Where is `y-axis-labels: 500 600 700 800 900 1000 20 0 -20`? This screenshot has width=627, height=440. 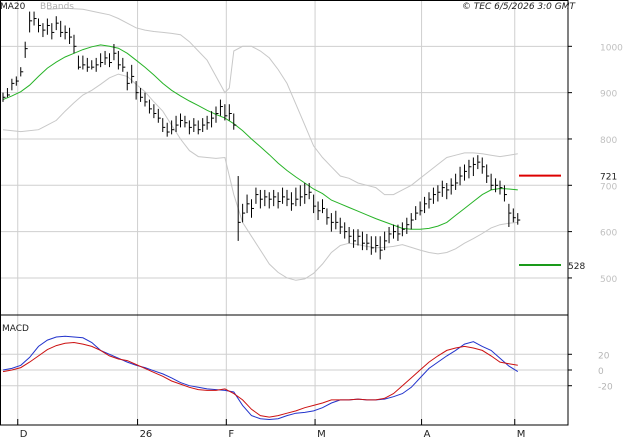 y-axis-labels: 500 600 700 800 900 1000 20 0 -20 is located at coordinates (595, 218).